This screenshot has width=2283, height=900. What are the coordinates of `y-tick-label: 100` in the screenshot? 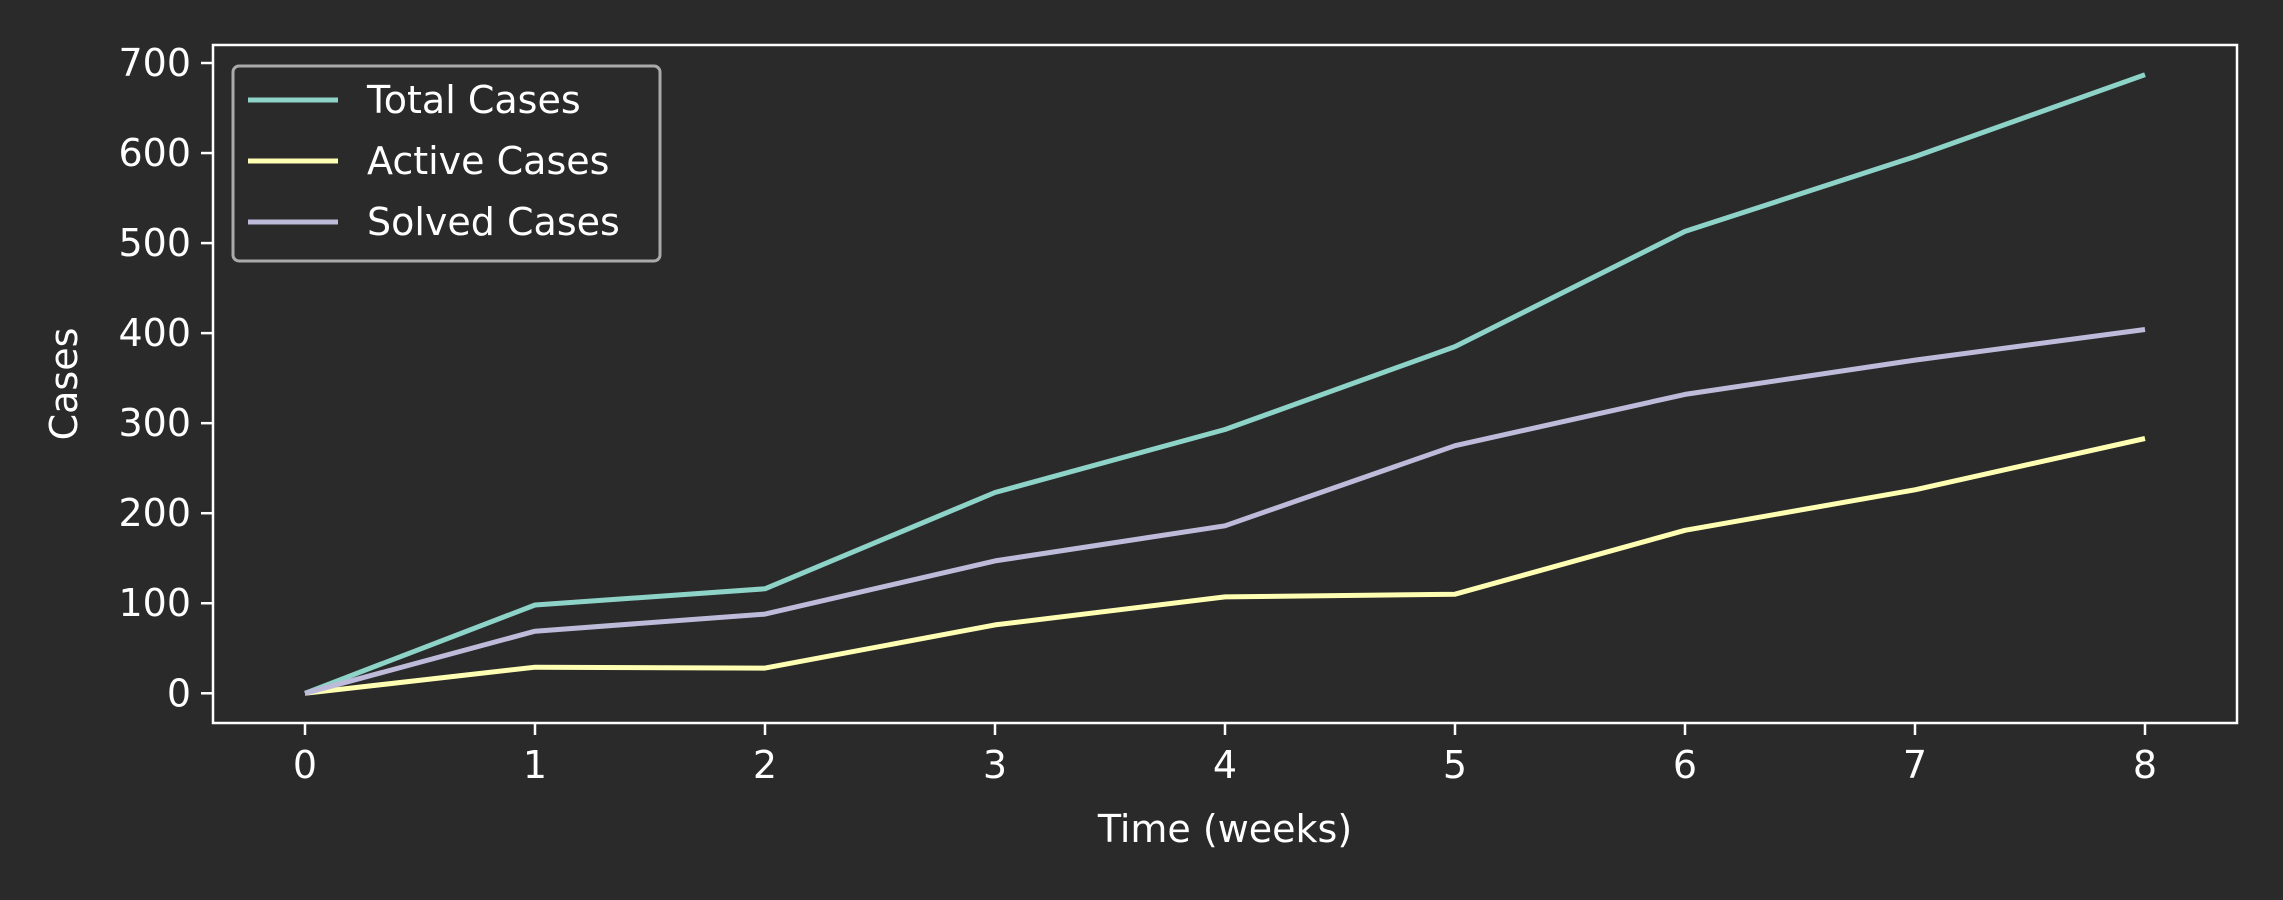 It's located at (154, 603).